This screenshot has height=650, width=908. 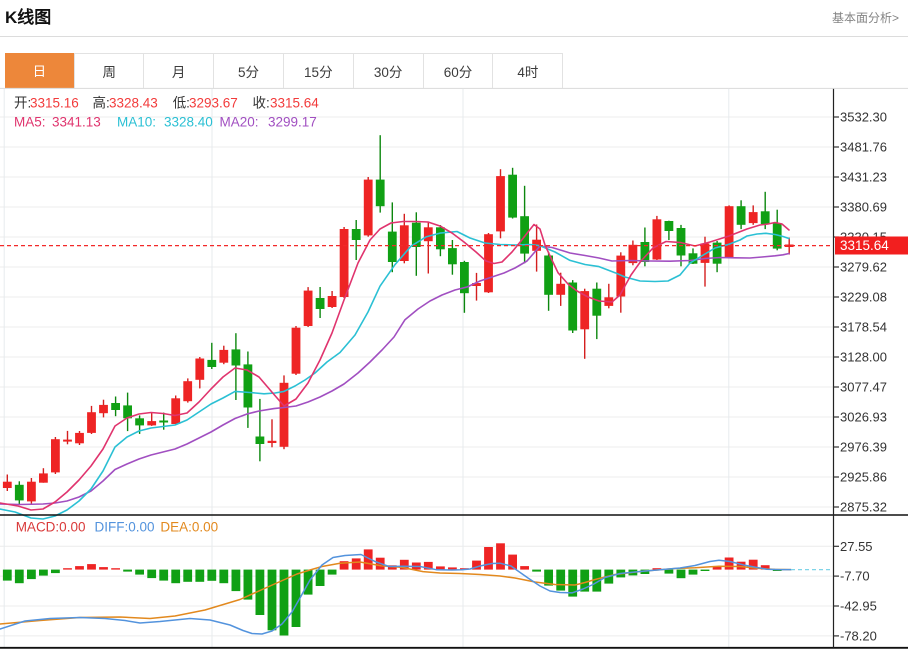 What do you see at coordinates (125, 527) in the screenshot?
I see `svg-text: DIFF:0.00` at bounding box center [125, 527].